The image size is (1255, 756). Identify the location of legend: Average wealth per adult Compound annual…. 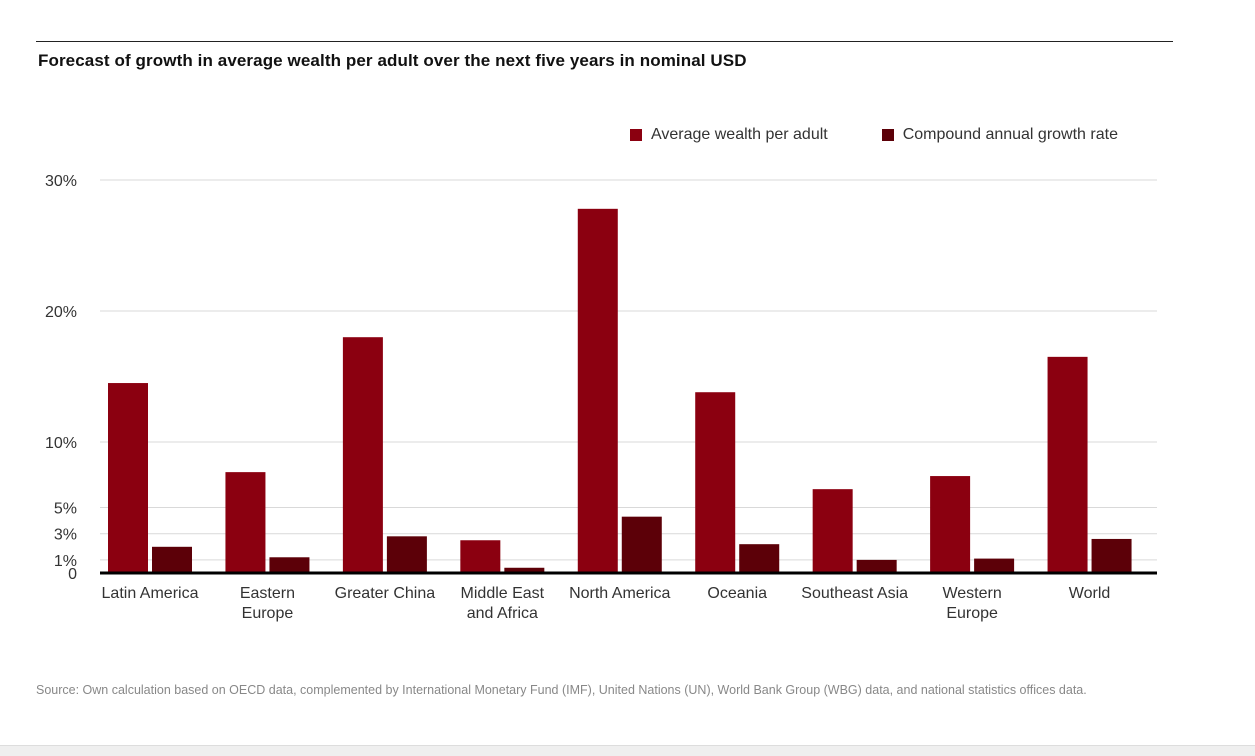
(874, 135).